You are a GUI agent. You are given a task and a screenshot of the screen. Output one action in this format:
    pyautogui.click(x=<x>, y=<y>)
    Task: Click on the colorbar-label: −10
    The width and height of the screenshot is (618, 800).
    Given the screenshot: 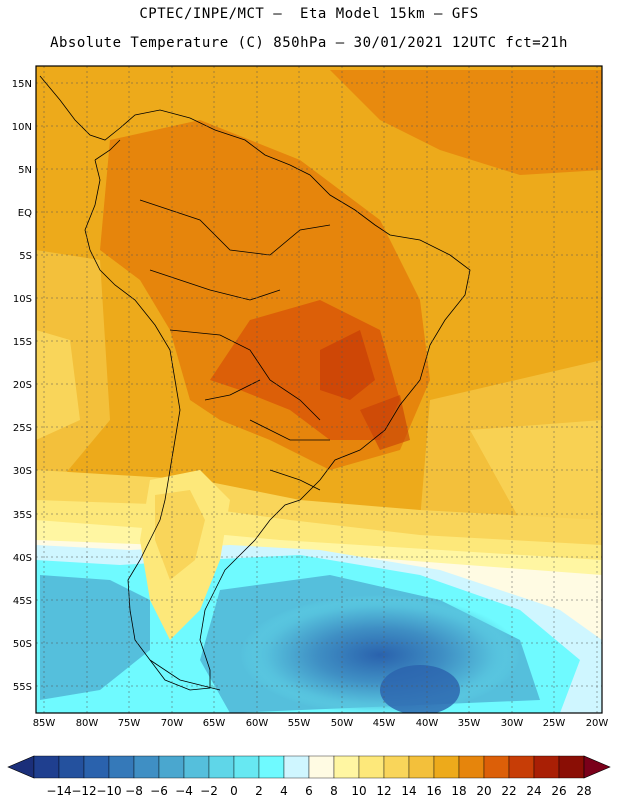 What is the action you would take?
    pyautogui.click(x=108, y=791)
    